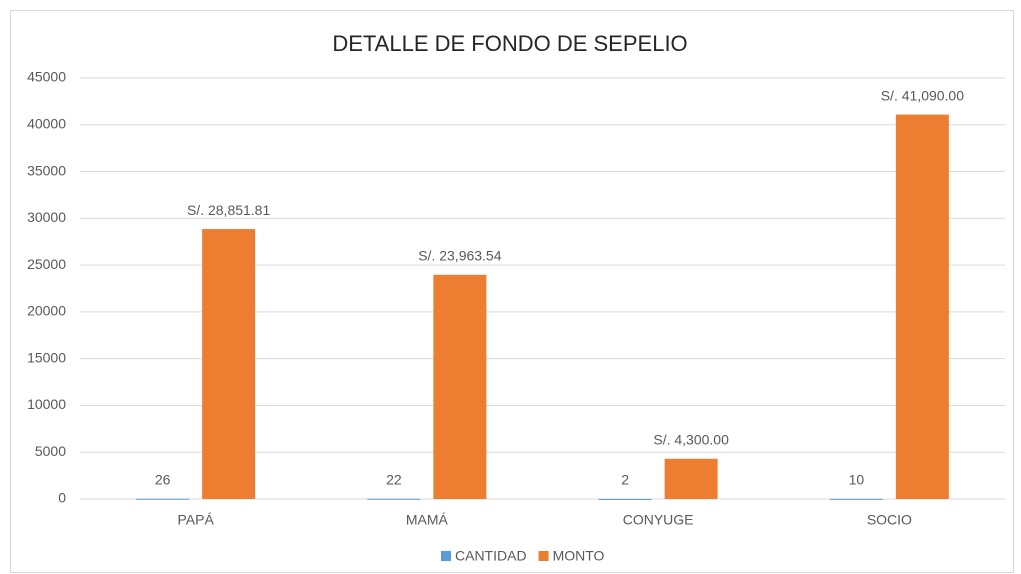  Describe the element at coordinates (658, 520) in the screenshot. I see `x-tick-label: CONYUGE` at that location.